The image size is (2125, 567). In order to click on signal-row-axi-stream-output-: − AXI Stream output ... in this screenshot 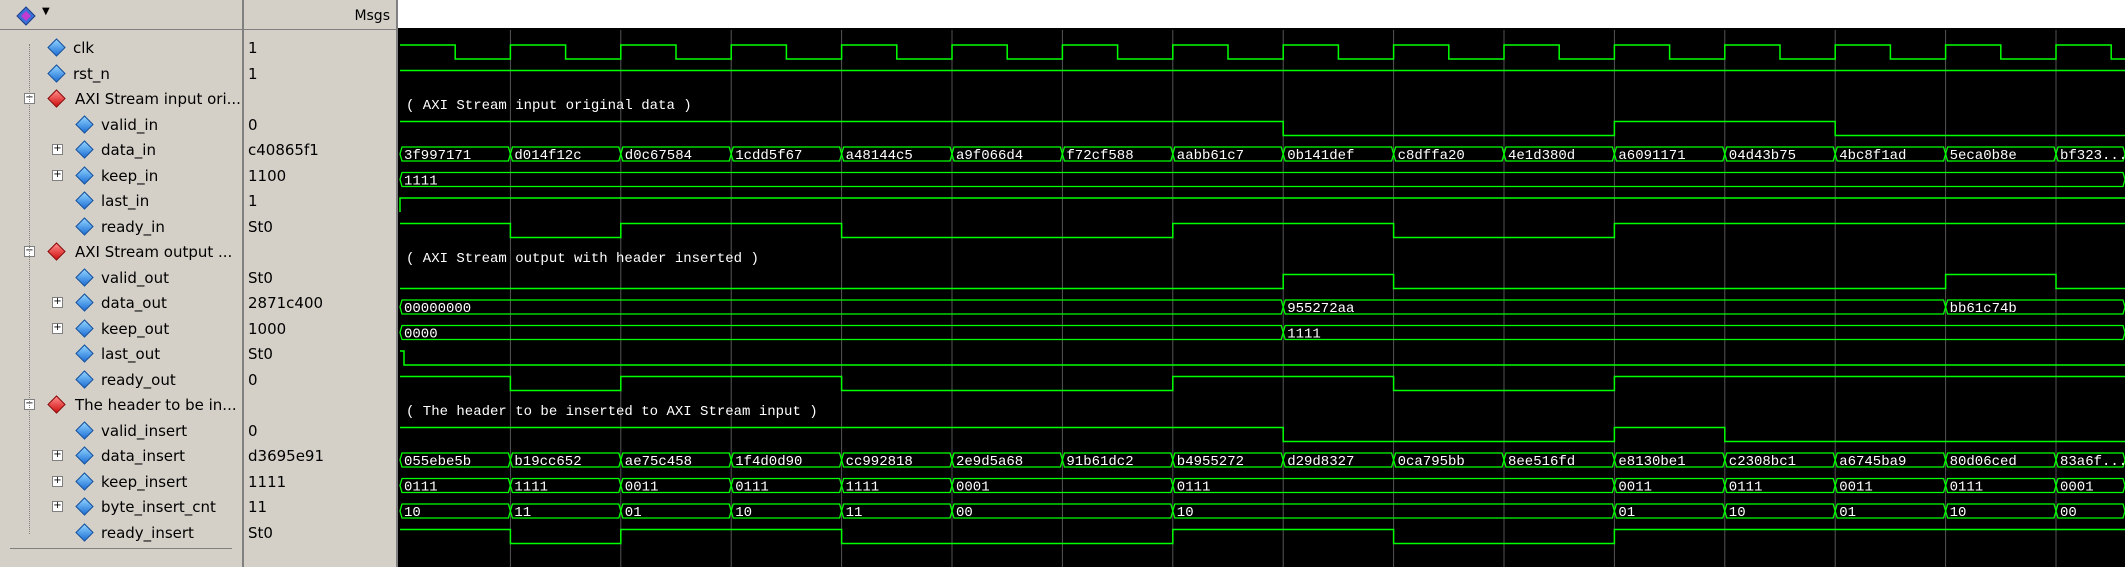, I will do `click(121, 252)`.